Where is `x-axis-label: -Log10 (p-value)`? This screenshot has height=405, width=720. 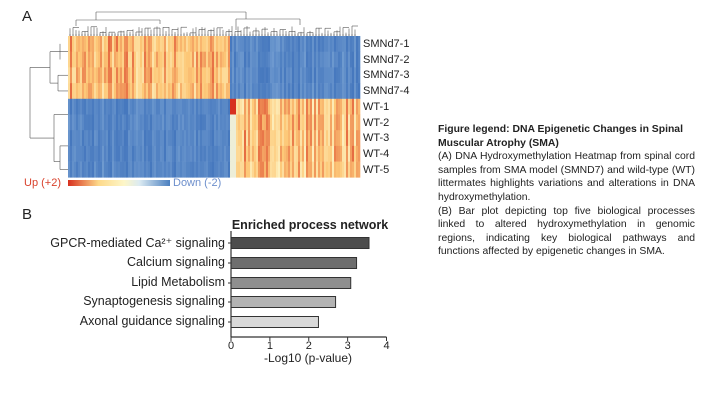 x-axis-label: -Log10 (p-value) is located at coordinates (308, 358).